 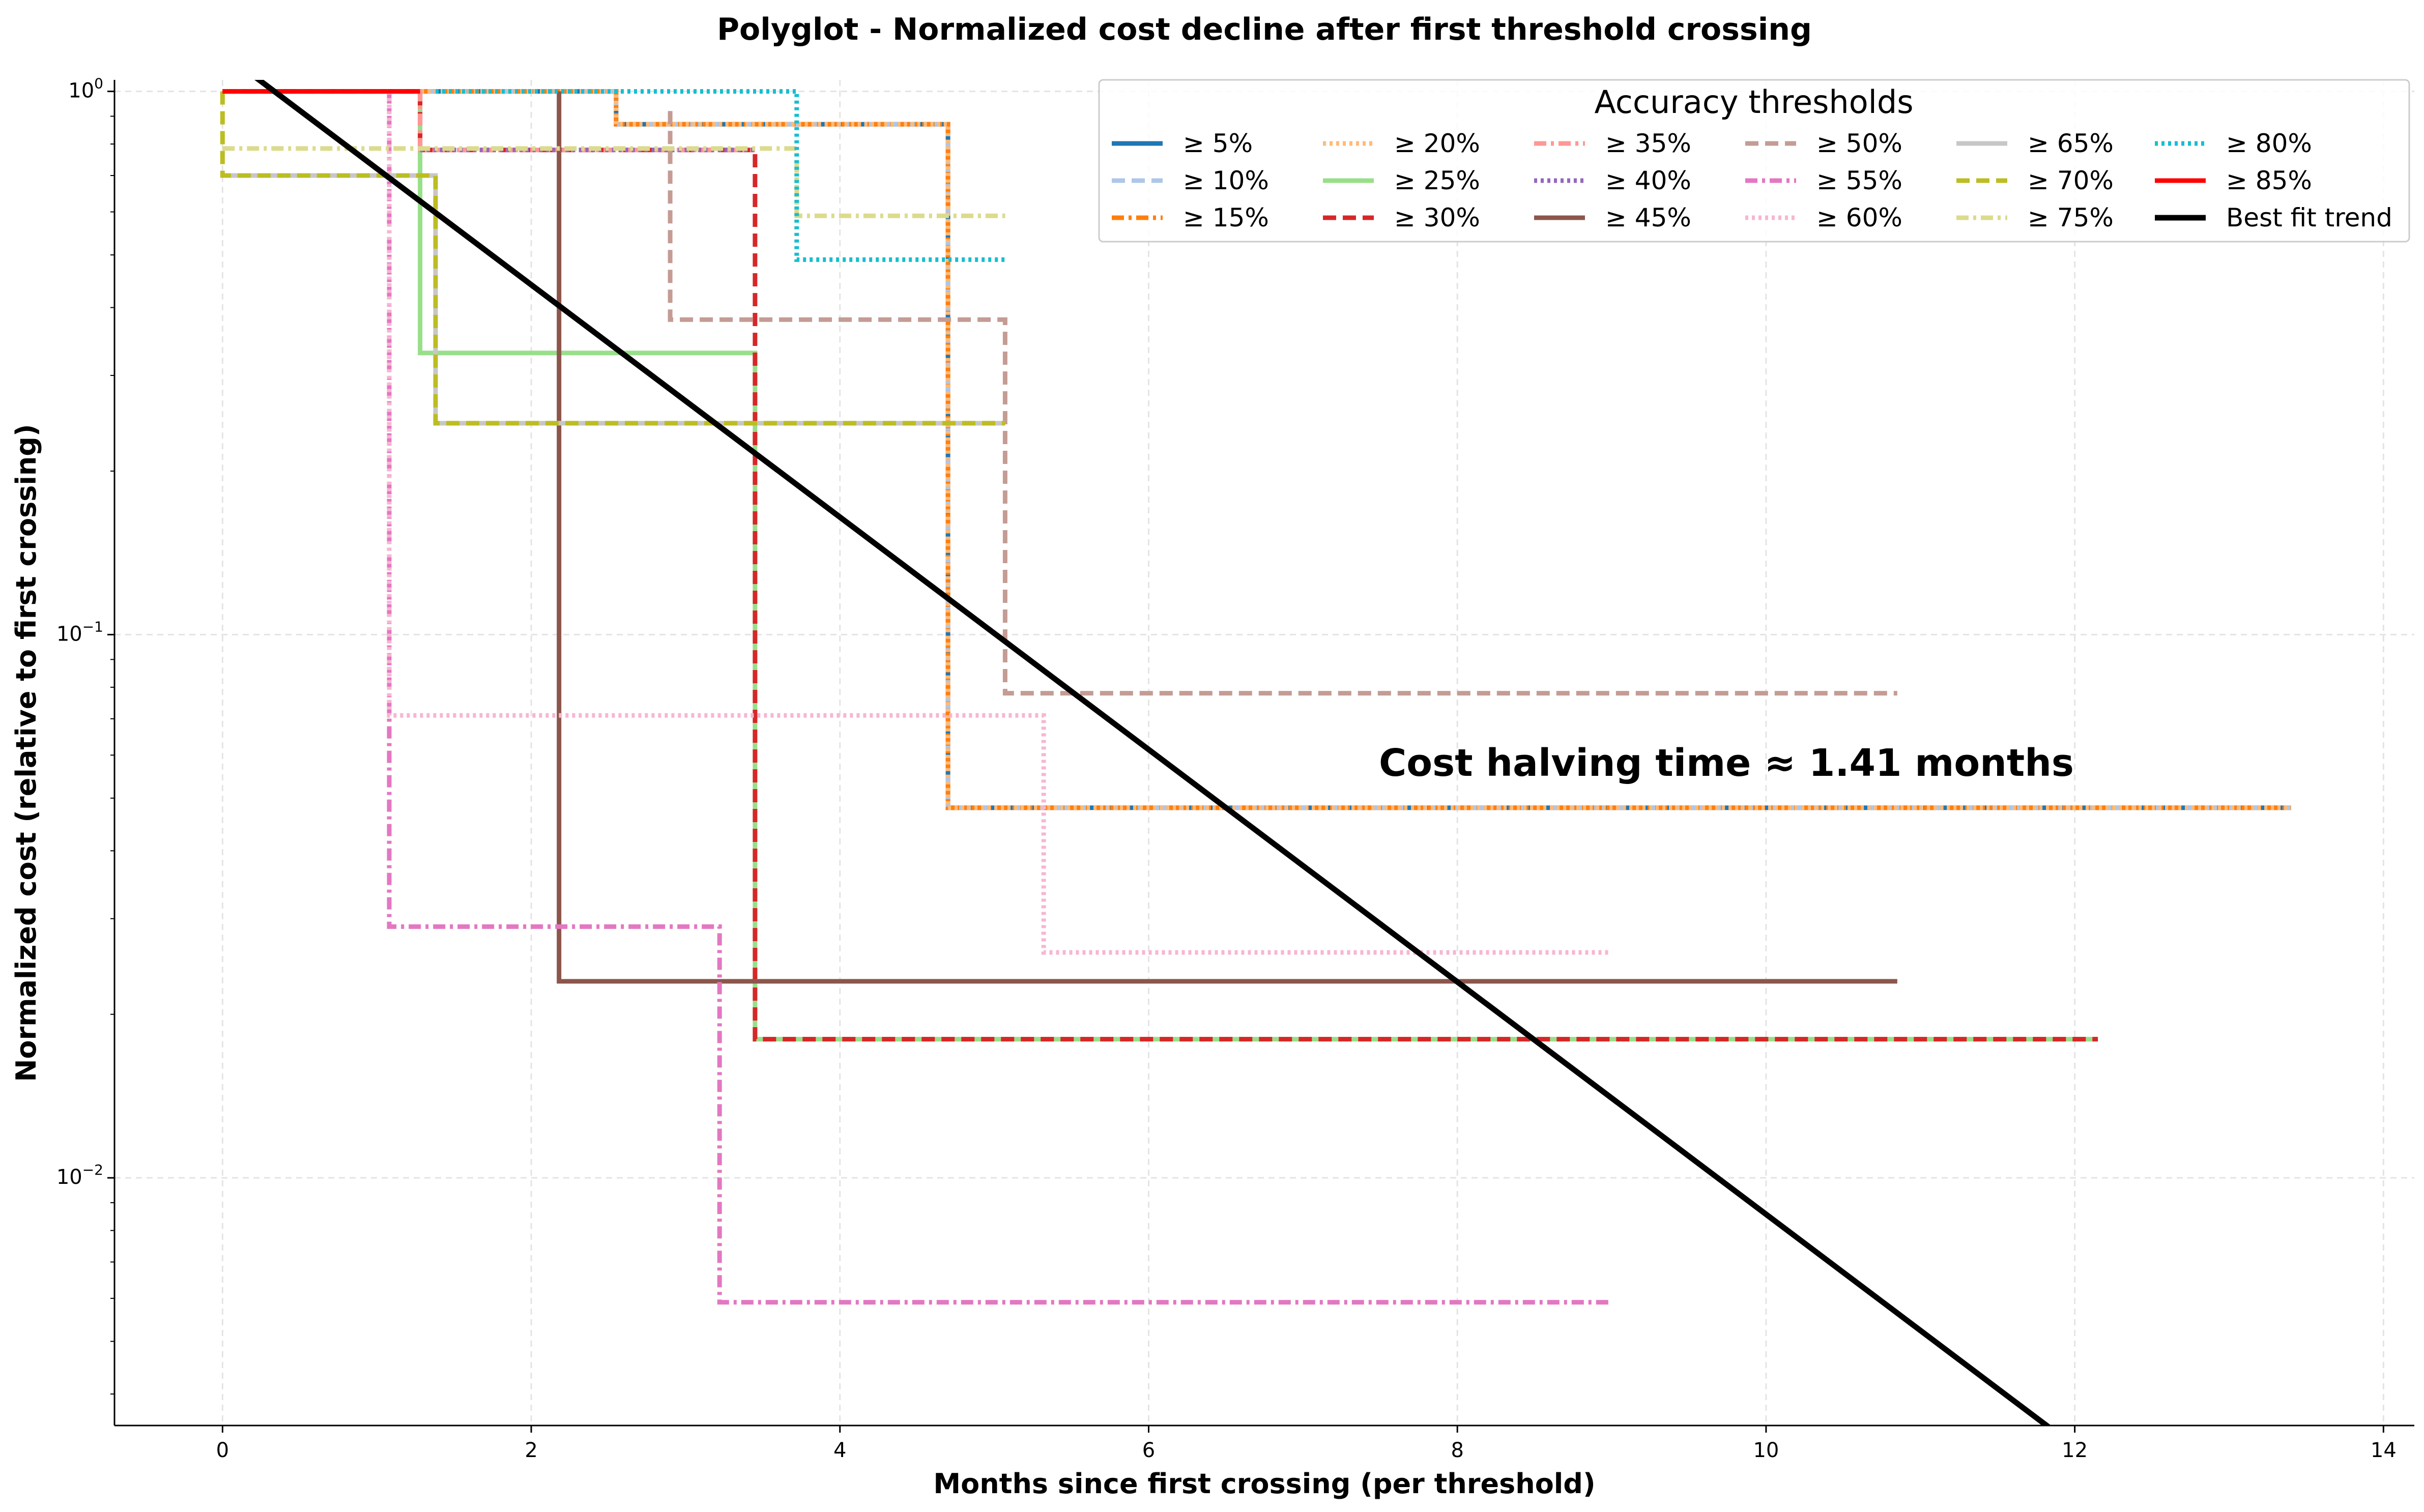 What do you see at coordinates (2071, 217) in the screenshot?
I see `legend-label-ge-75pct: ≥ 75%` at bounding box center [2071, 217].